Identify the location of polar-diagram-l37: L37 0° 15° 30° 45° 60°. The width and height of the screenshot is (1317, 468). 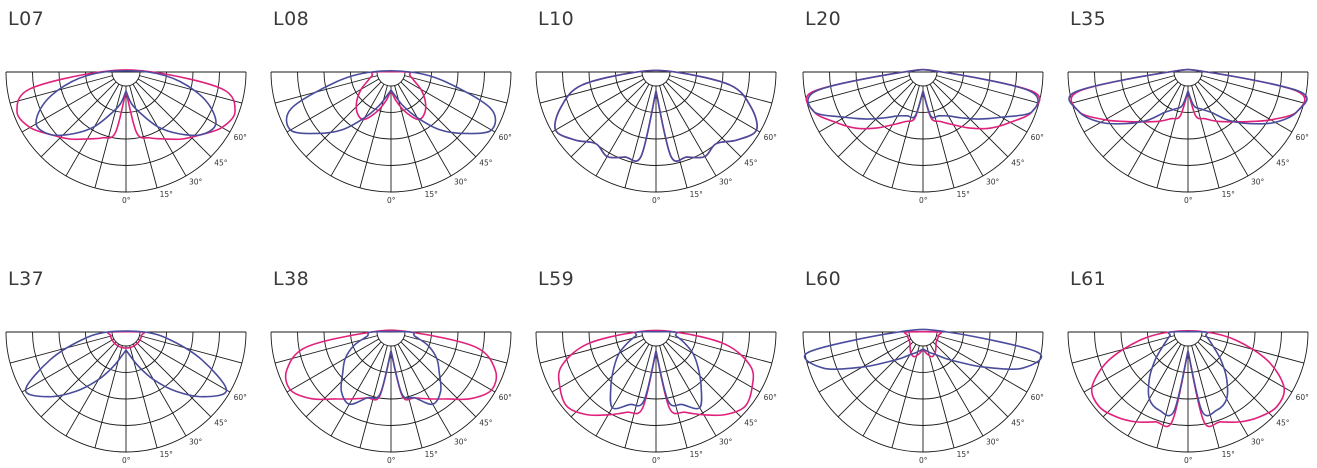
(131, 368).